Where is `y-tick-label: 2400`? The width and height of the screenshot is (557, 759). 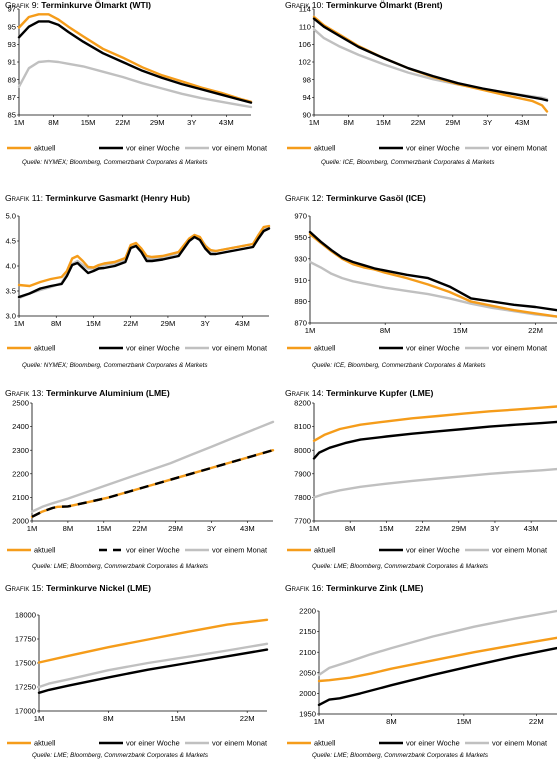 y-tick-label: 2400 is located at coordinates (20, 426).